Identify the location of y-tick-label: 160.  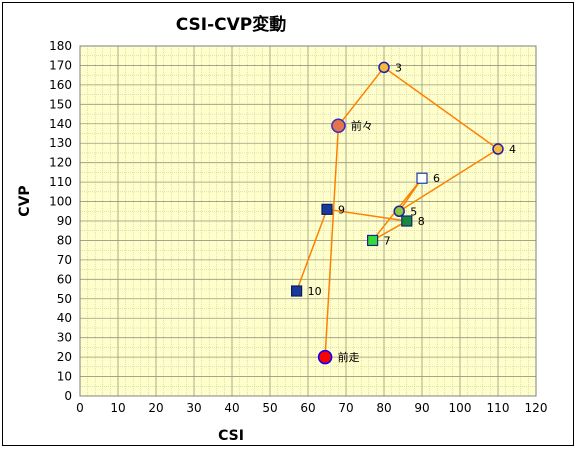
(60, 85).